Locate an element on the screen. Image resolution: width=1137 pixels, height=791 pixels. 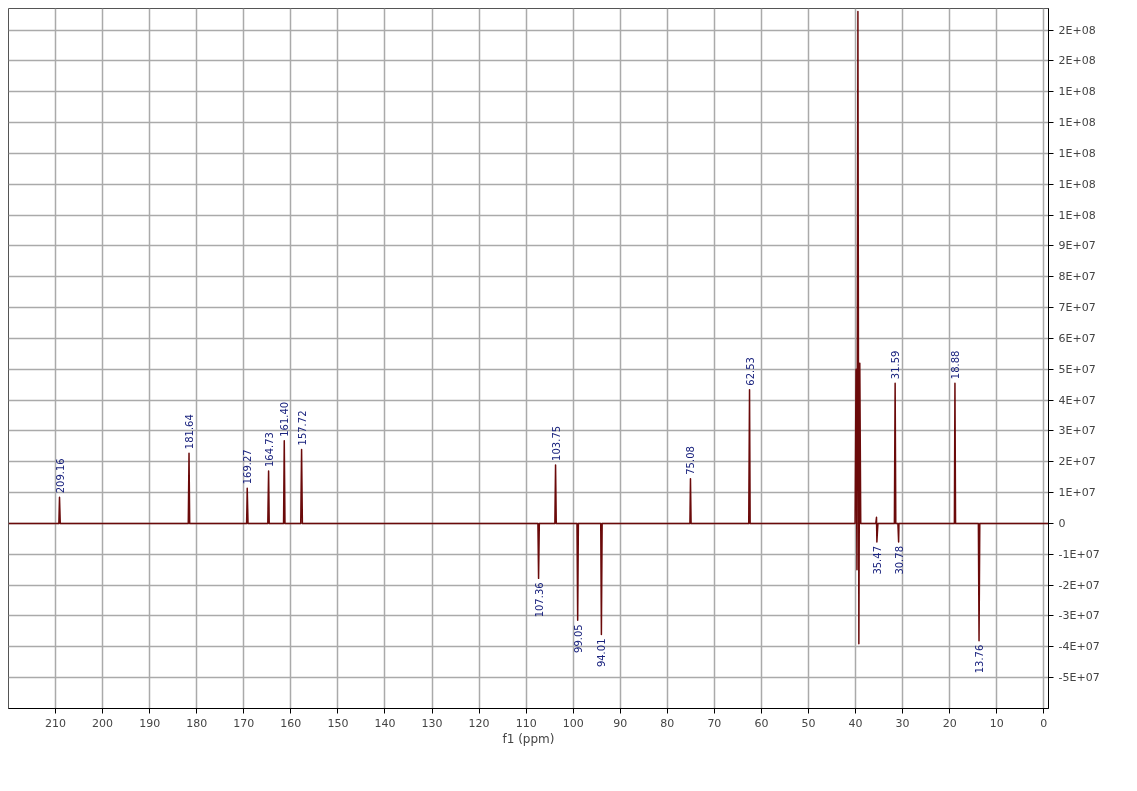
y-tick-label: 6E+07 is located at coordinates (1077, 338).